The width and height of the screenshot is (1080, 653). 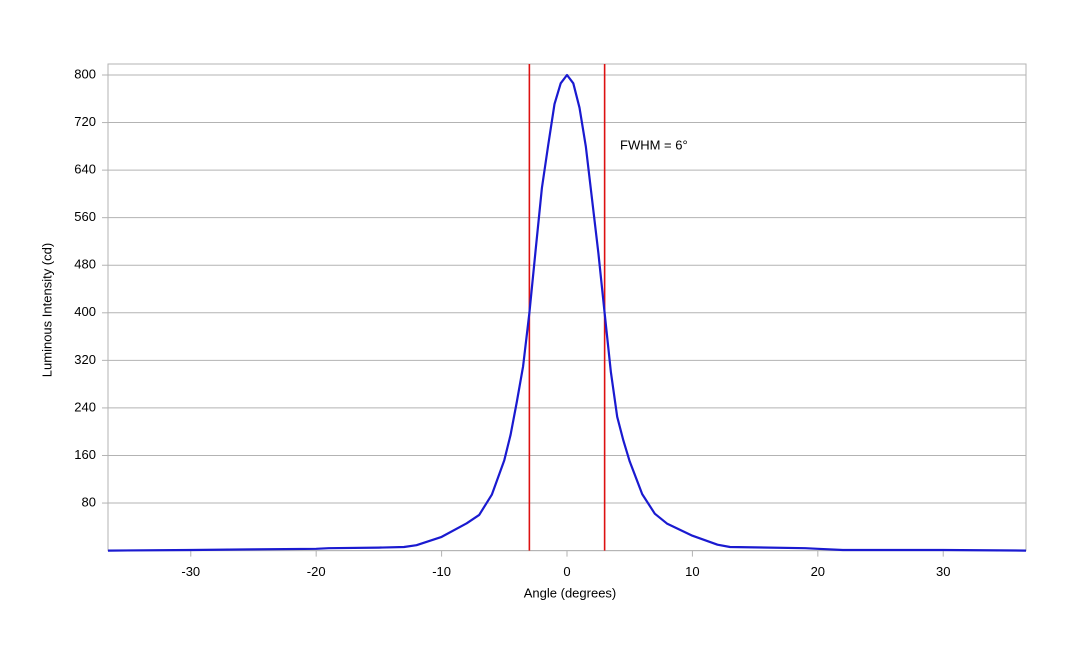 What do you see at coordinates (89, 501) in the screenshot?
I see `y-tick-label: 80` at bounding box center [89, 501].